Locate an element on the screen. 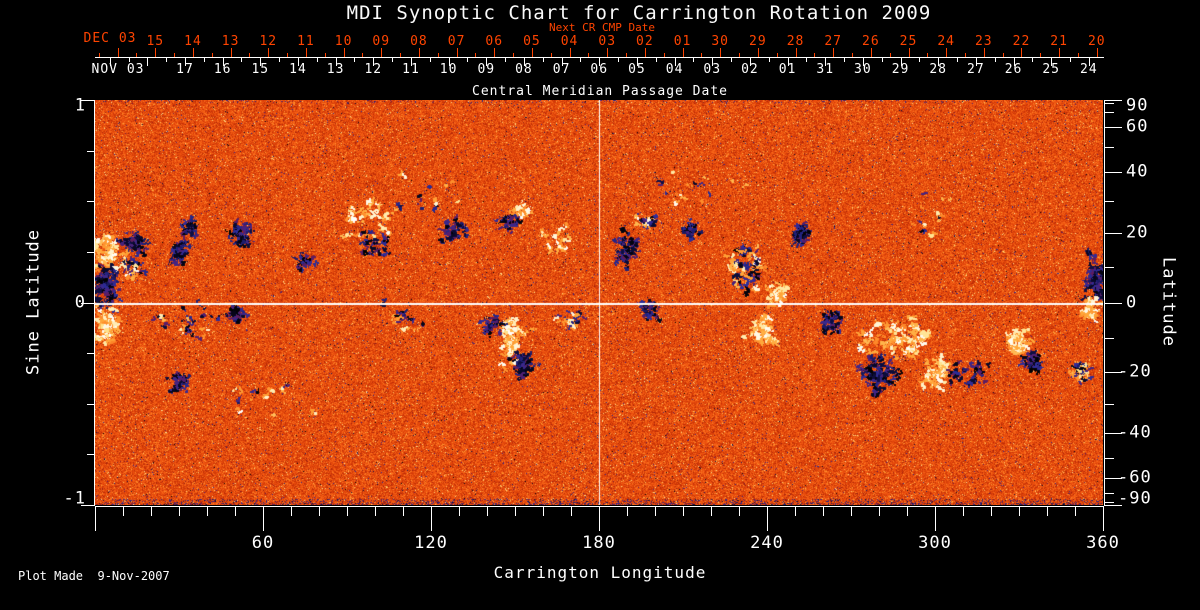 The image size is (1200, 610). plot-made-note: Plot Made 9-Nov-2007 is located at coordinates (94, 576).